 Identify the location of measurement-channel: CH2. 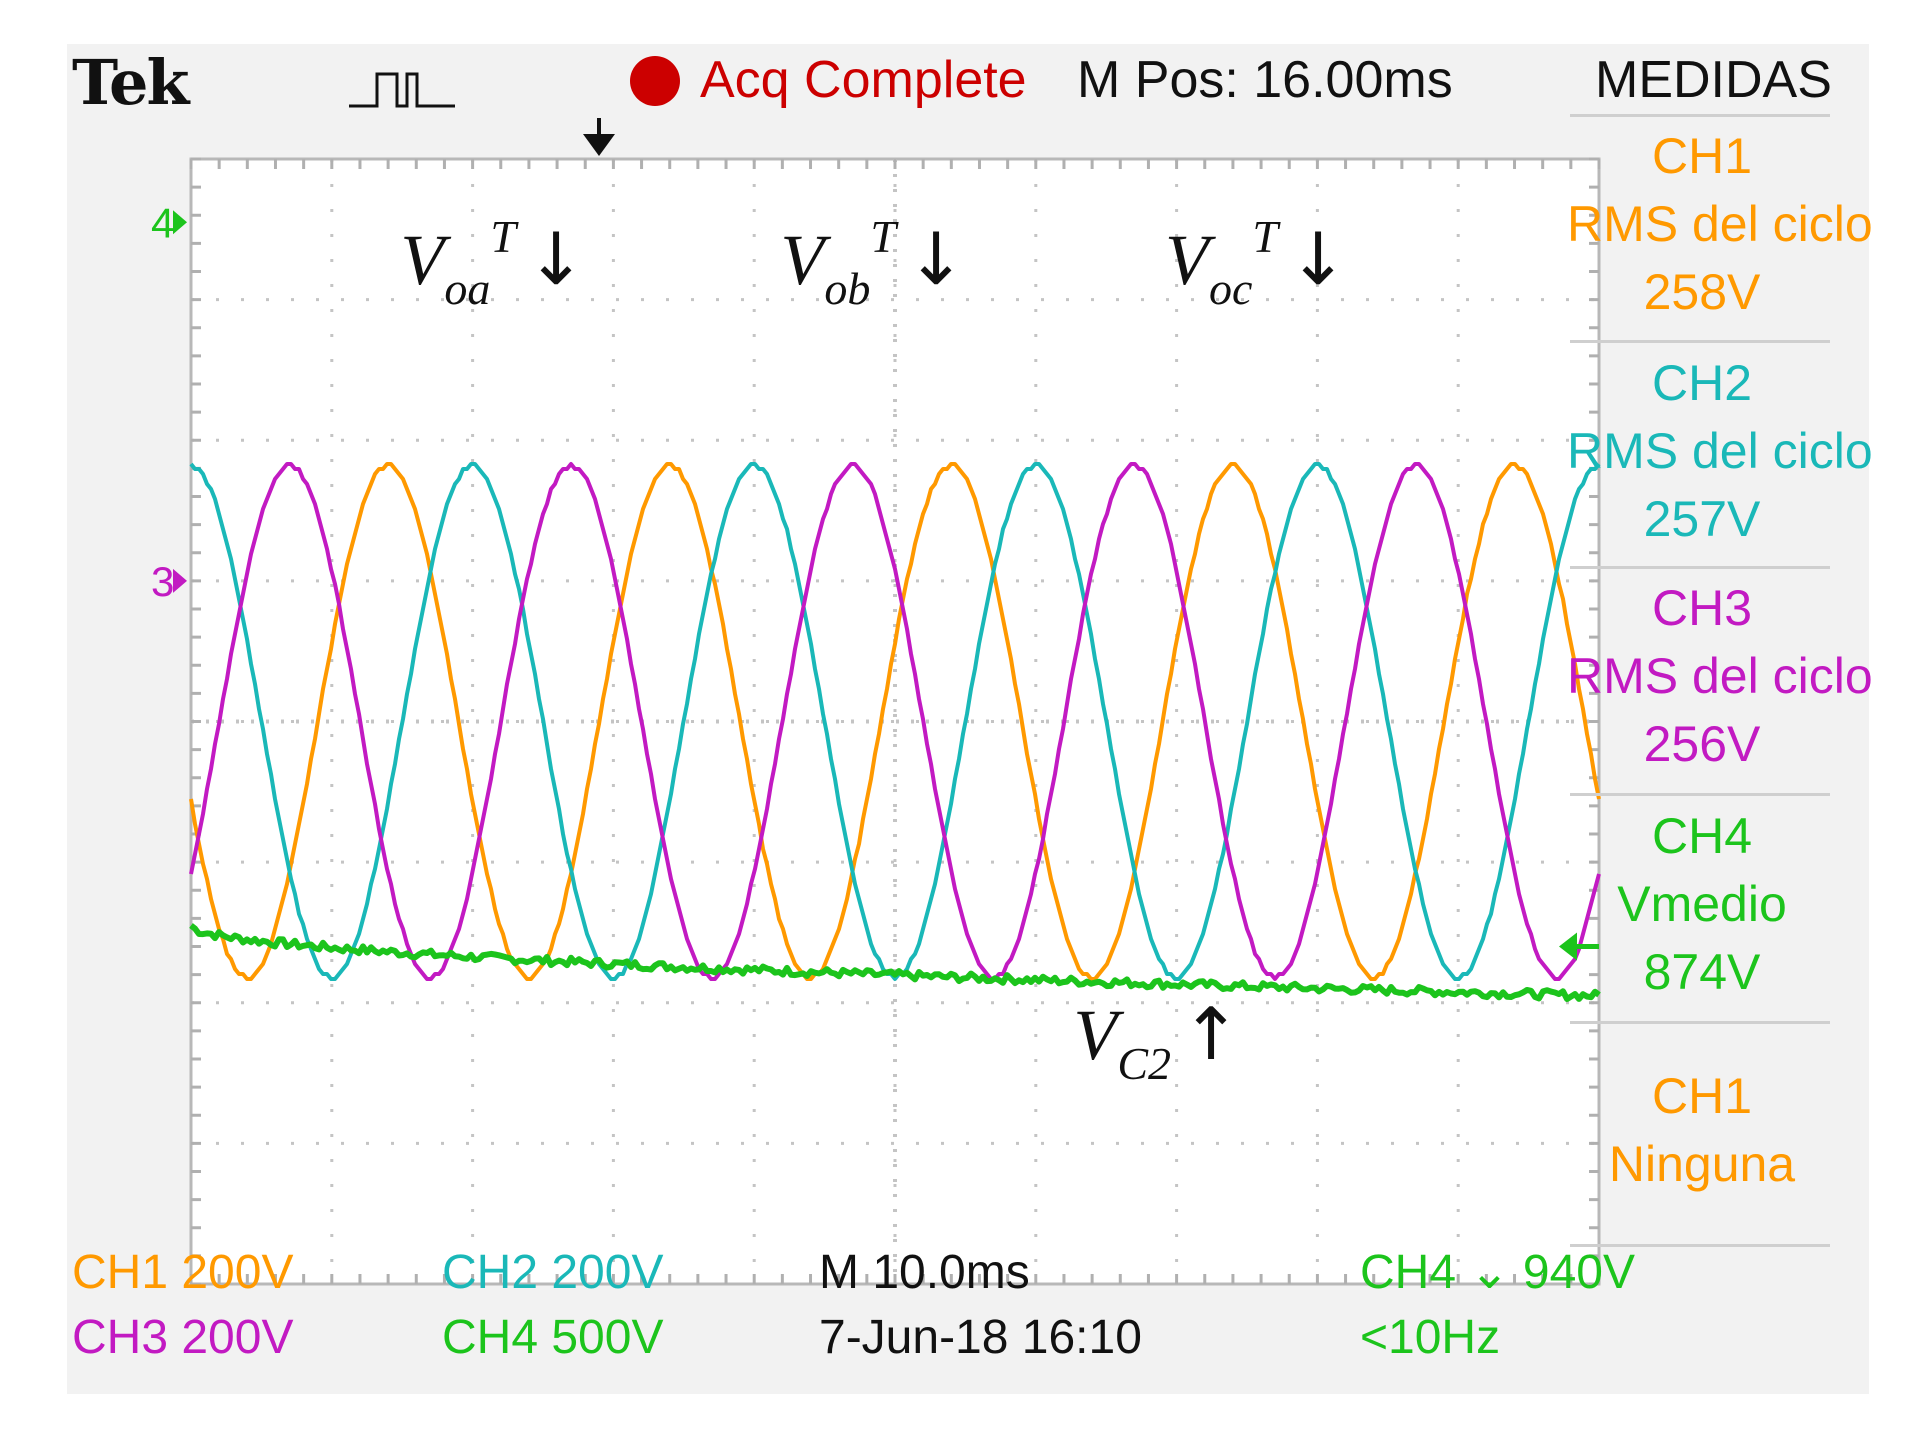
(1702, 383).